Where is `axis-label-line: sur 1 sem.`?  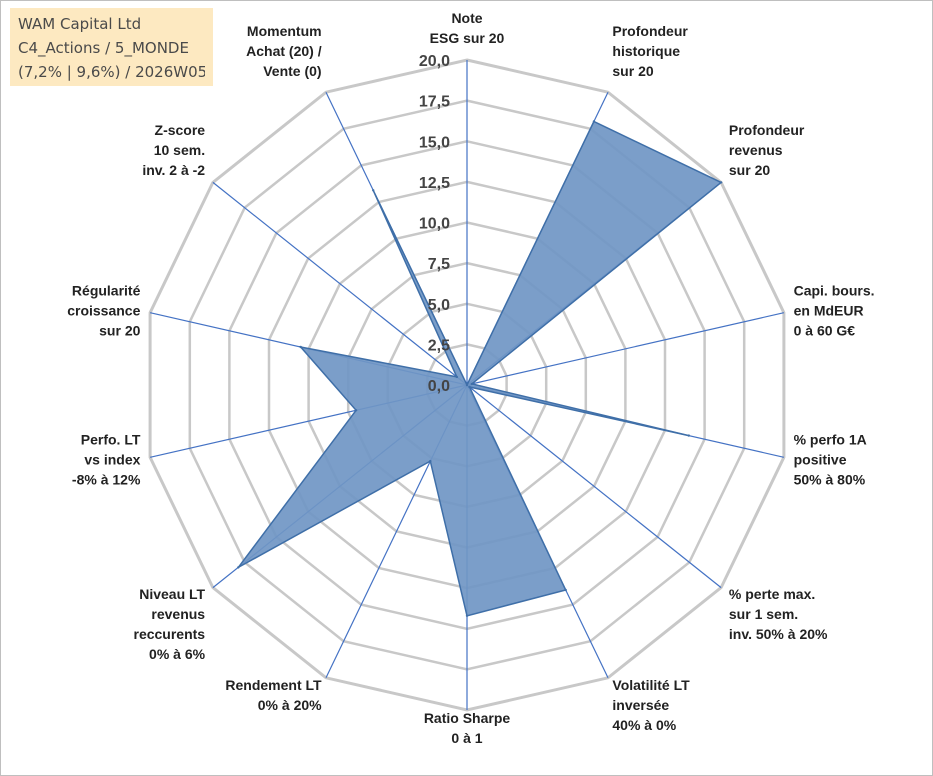
axis-label-line: sur 1 sem. is located at coordinates (763, 614).